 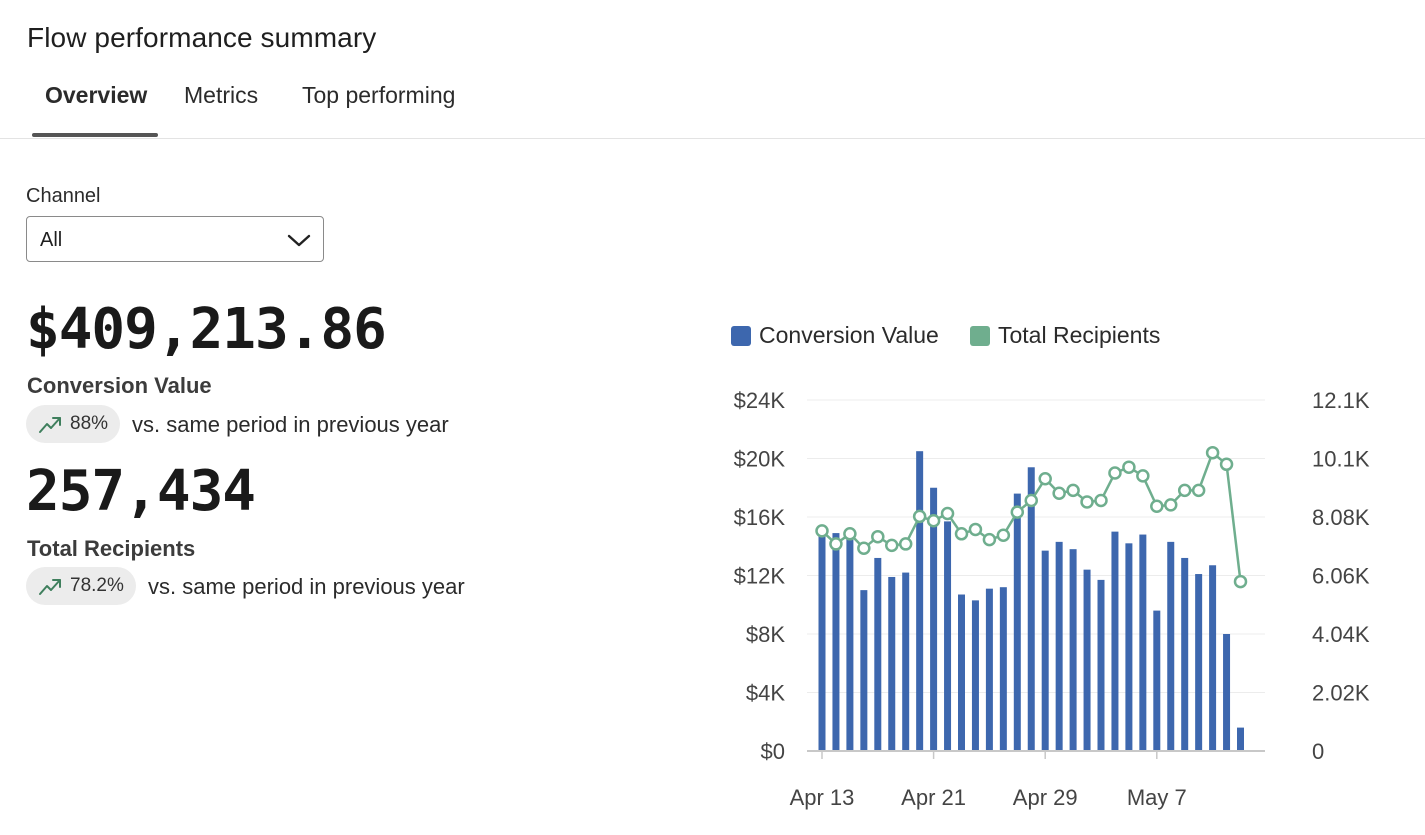 What do you see at coordinates (849, 335) in the screenshot?
I see `legend-label-conversion: Conversion Value` at bounding box center [849, 335].